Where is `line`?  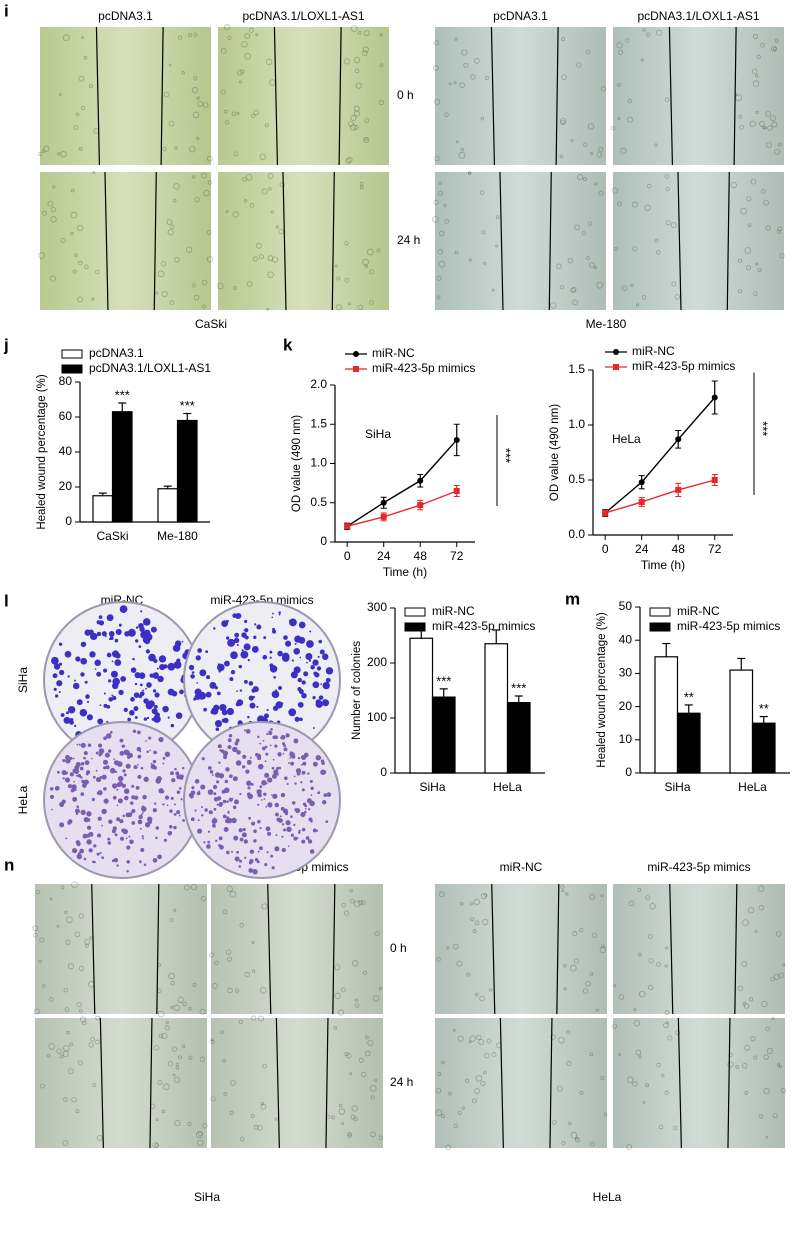 line is located at coordinates (660, 455).